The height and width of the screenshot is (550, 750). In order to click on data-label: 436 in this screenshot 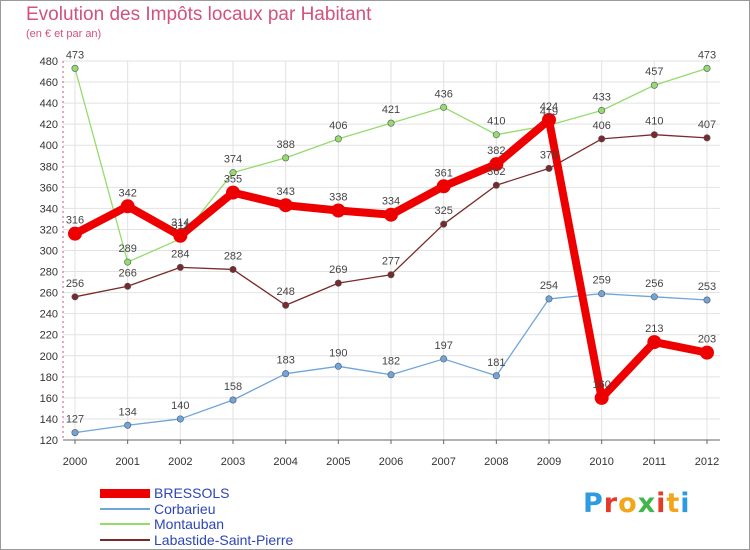, I will do `click(443, 94)`.